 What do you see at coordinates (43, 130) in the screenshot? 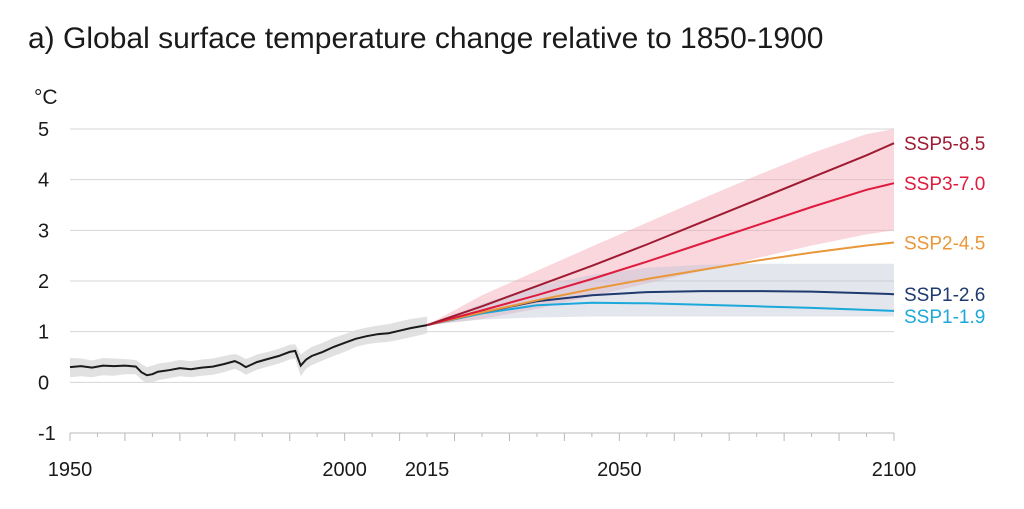
I see `y-tick-label: 5` at bounding box center [43, 130].